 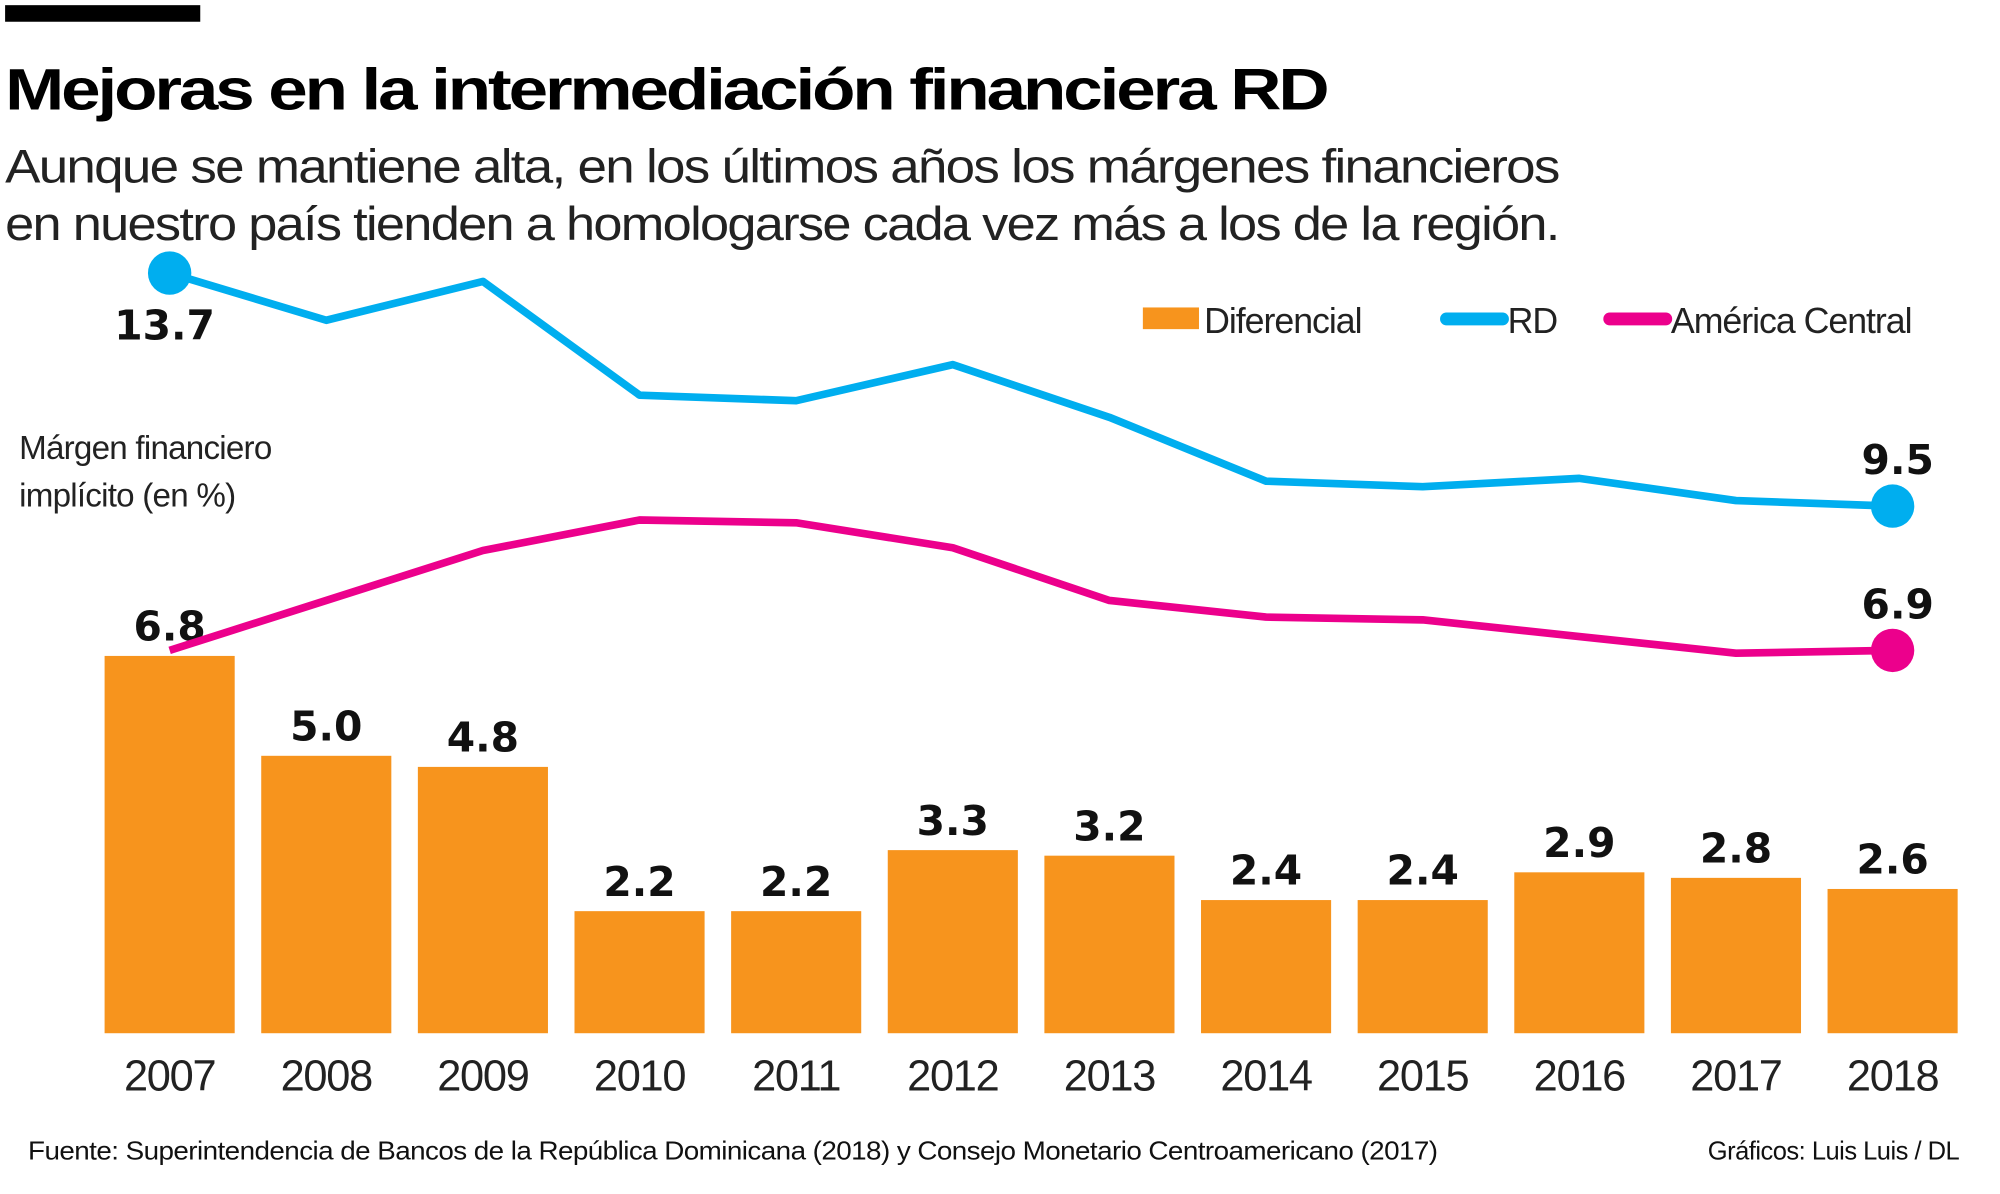 What do you see at coordinates (952, 942) in the screenshot?
I see `bar-2012` at bounding box center [952, 942].